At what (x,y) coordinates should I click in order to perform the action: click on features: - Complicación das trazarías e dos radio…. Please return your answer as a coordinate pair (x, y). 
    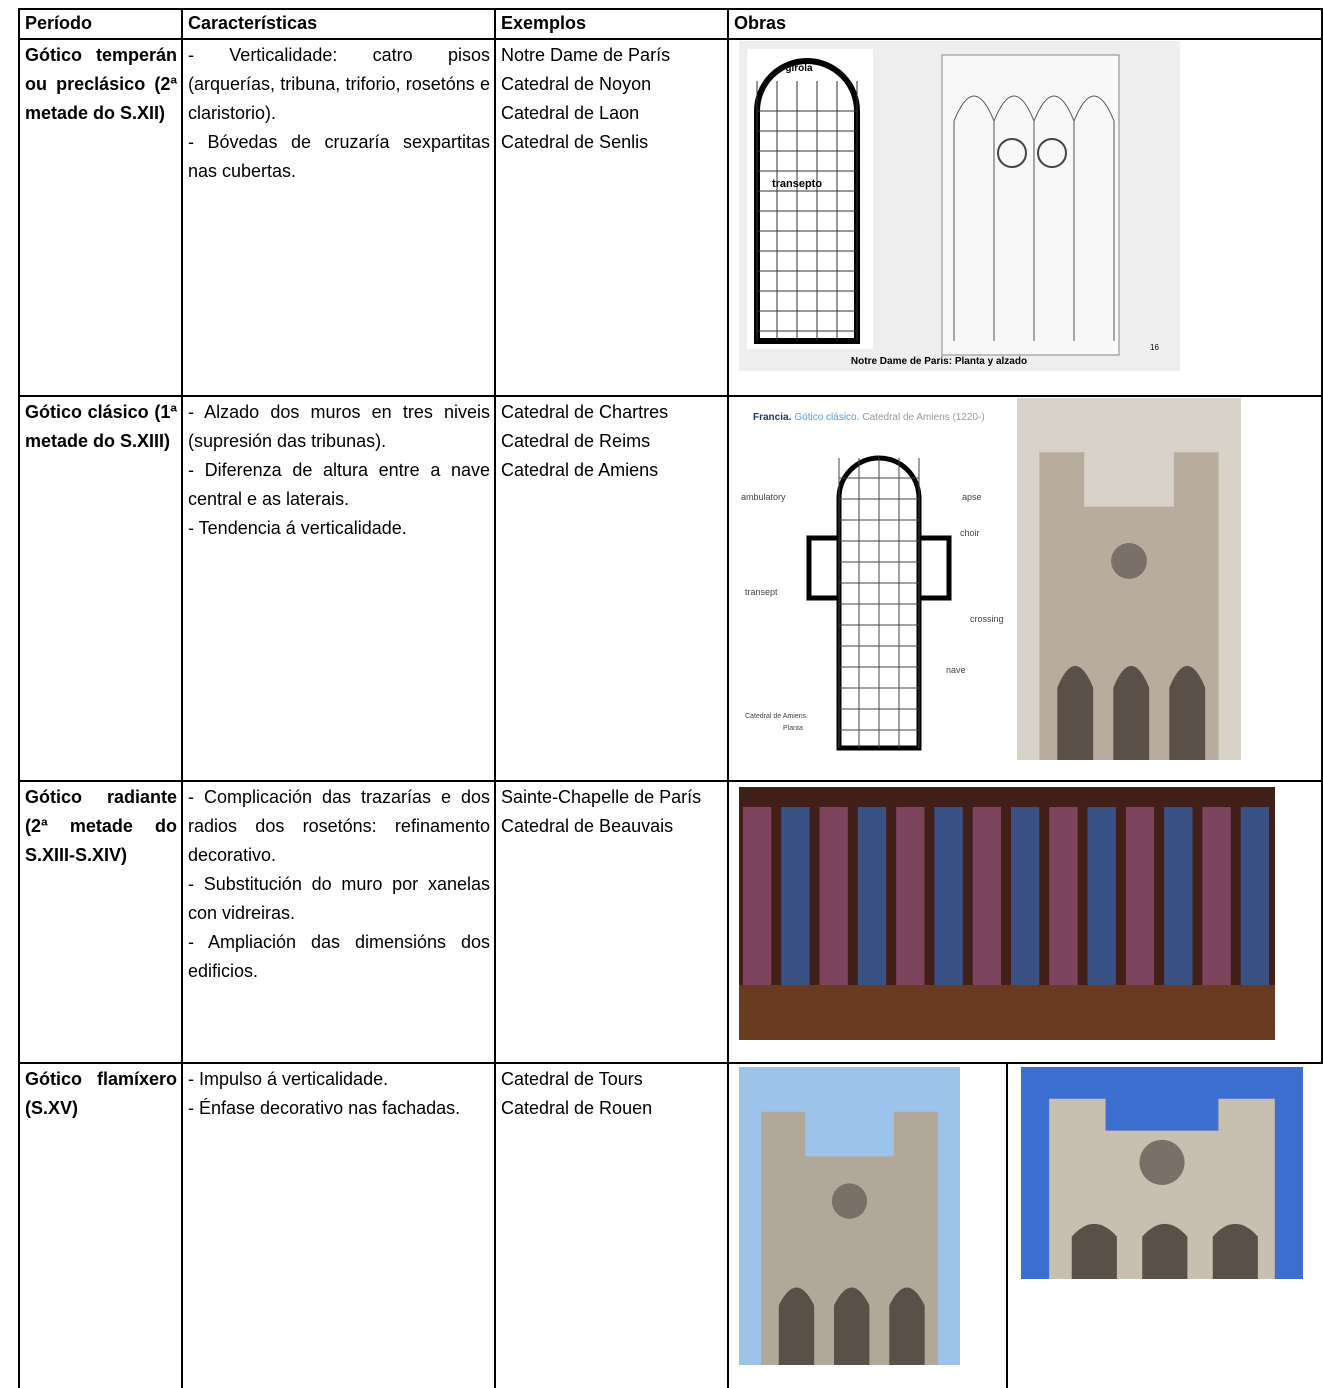
    Looking at the image, I should click on (338, 884).